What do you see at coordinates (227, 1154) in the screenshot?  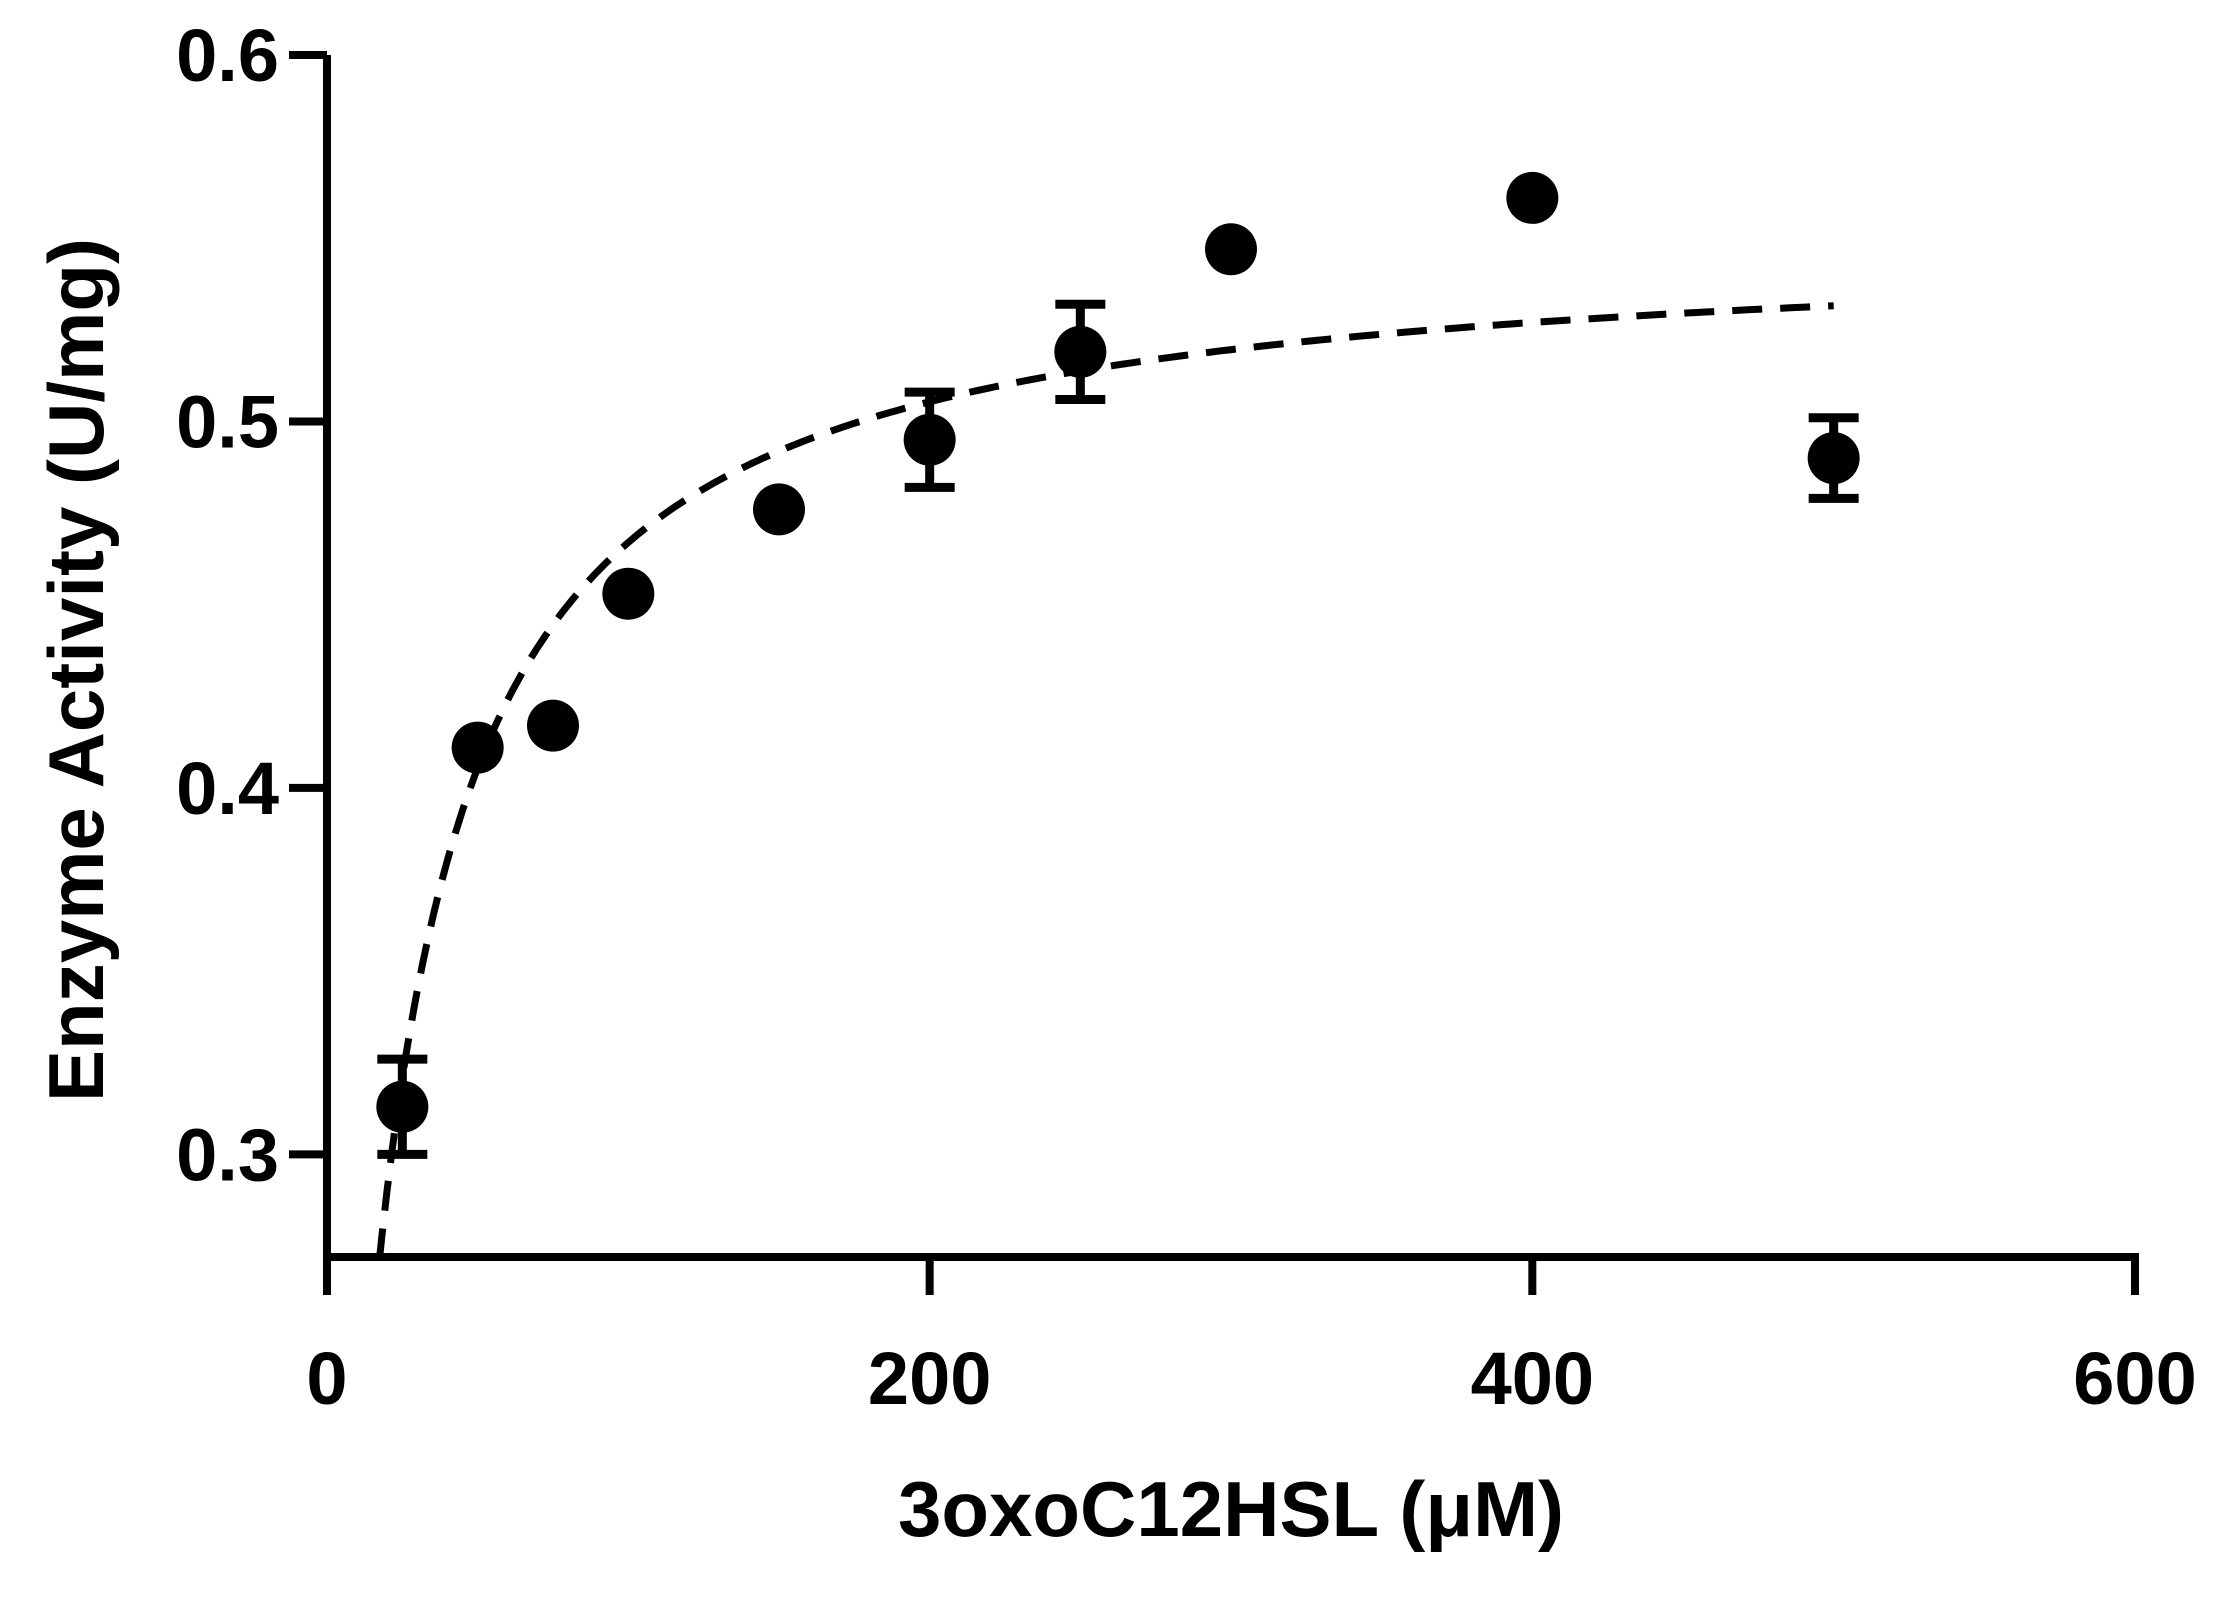 I see `y-tick-label: 0.3` at bounding box center [227, 1154].